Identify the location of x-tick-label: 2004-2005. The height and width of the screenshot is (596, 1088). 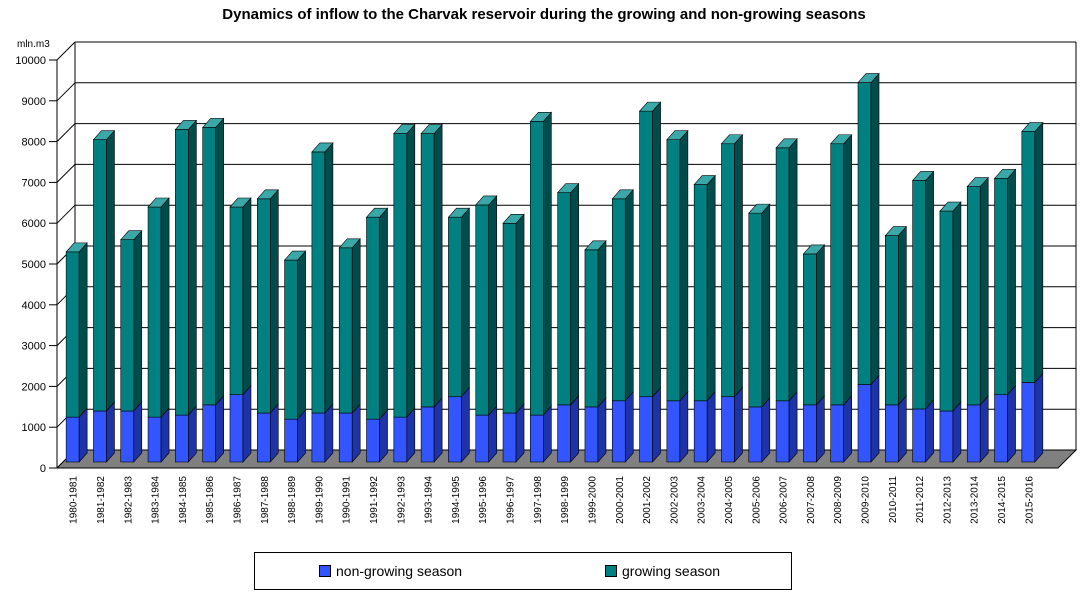
(729, 500).